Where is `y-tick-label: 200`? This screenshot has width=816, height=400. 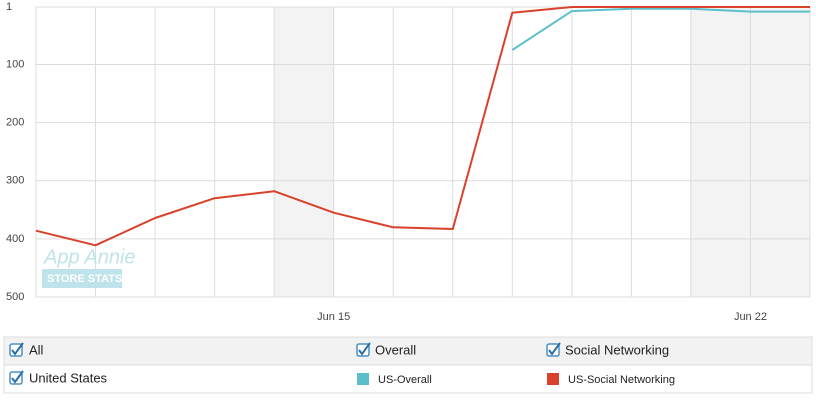
y-tick-label: 200 is located at coordinates (15, 123).